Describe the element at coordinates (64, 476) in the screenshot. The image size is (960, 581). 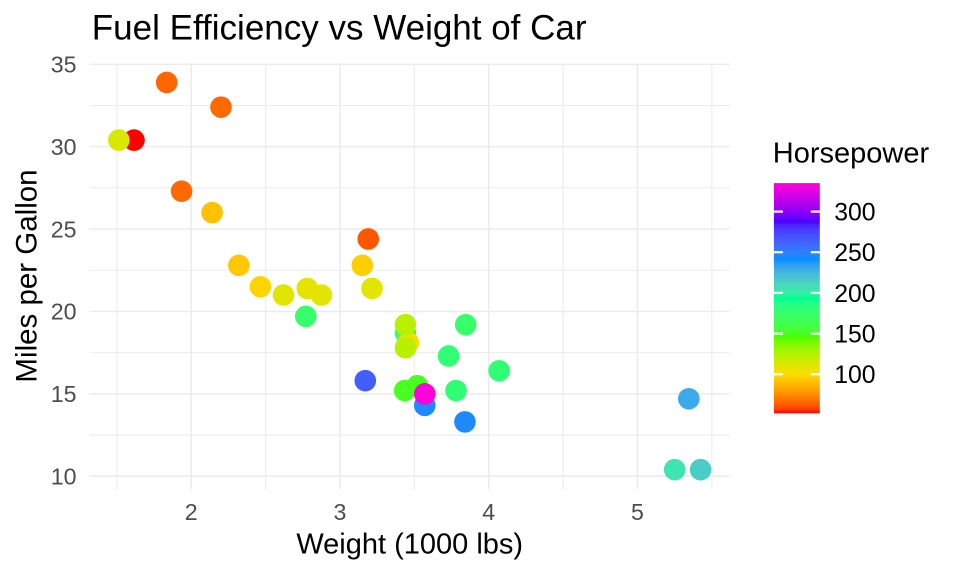
I see `svg-text: 10` at that location.